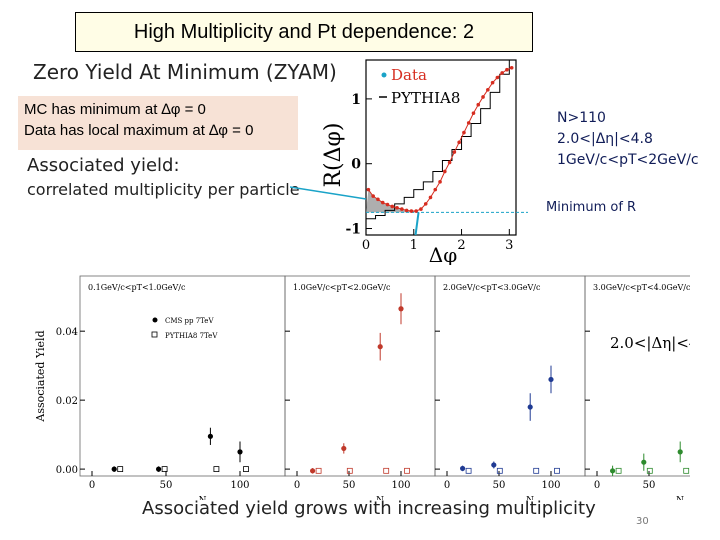  What do you see at coordinates (333, 154) in the screenshot?
I see `r-ylabel: R(Δφ)` at bounding box center [333, 154].